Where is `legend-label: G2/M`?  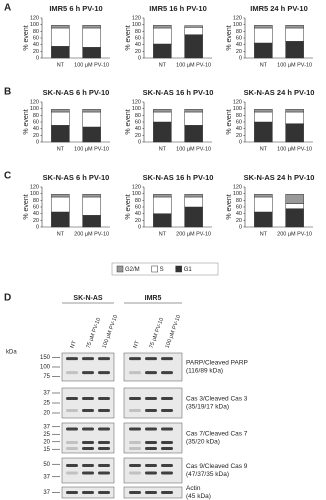
legend-label: G2/M is located at coordinates (132, 270).